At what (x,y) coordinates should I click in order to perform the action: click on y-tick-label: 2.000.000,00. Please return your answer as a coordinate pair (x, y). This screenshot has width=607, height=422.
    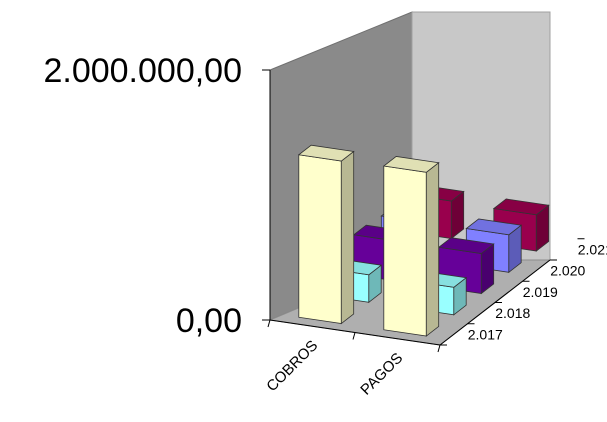
    Looking at the image, I should click on (142, 71).